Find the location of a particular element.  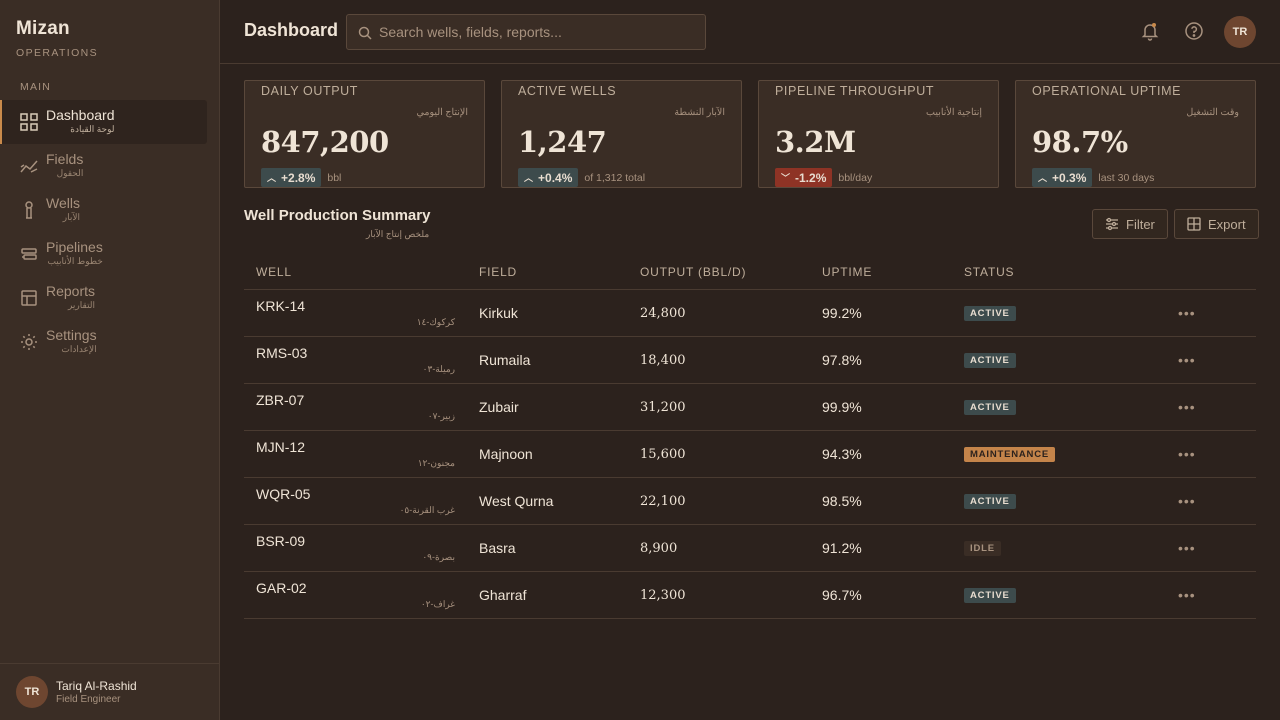

uptime-value: 98.5% is located at coordinates (842, 501).